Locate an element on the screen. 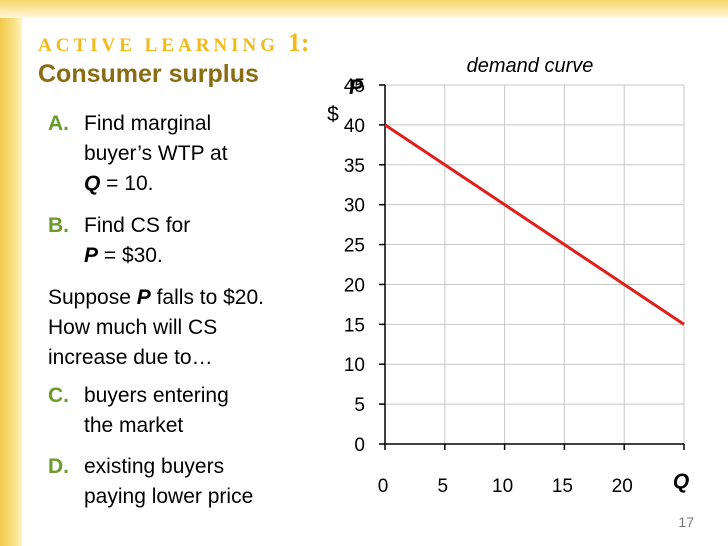  question-d: D. existing buyers paying lower price is located at coordinates (150, 482).